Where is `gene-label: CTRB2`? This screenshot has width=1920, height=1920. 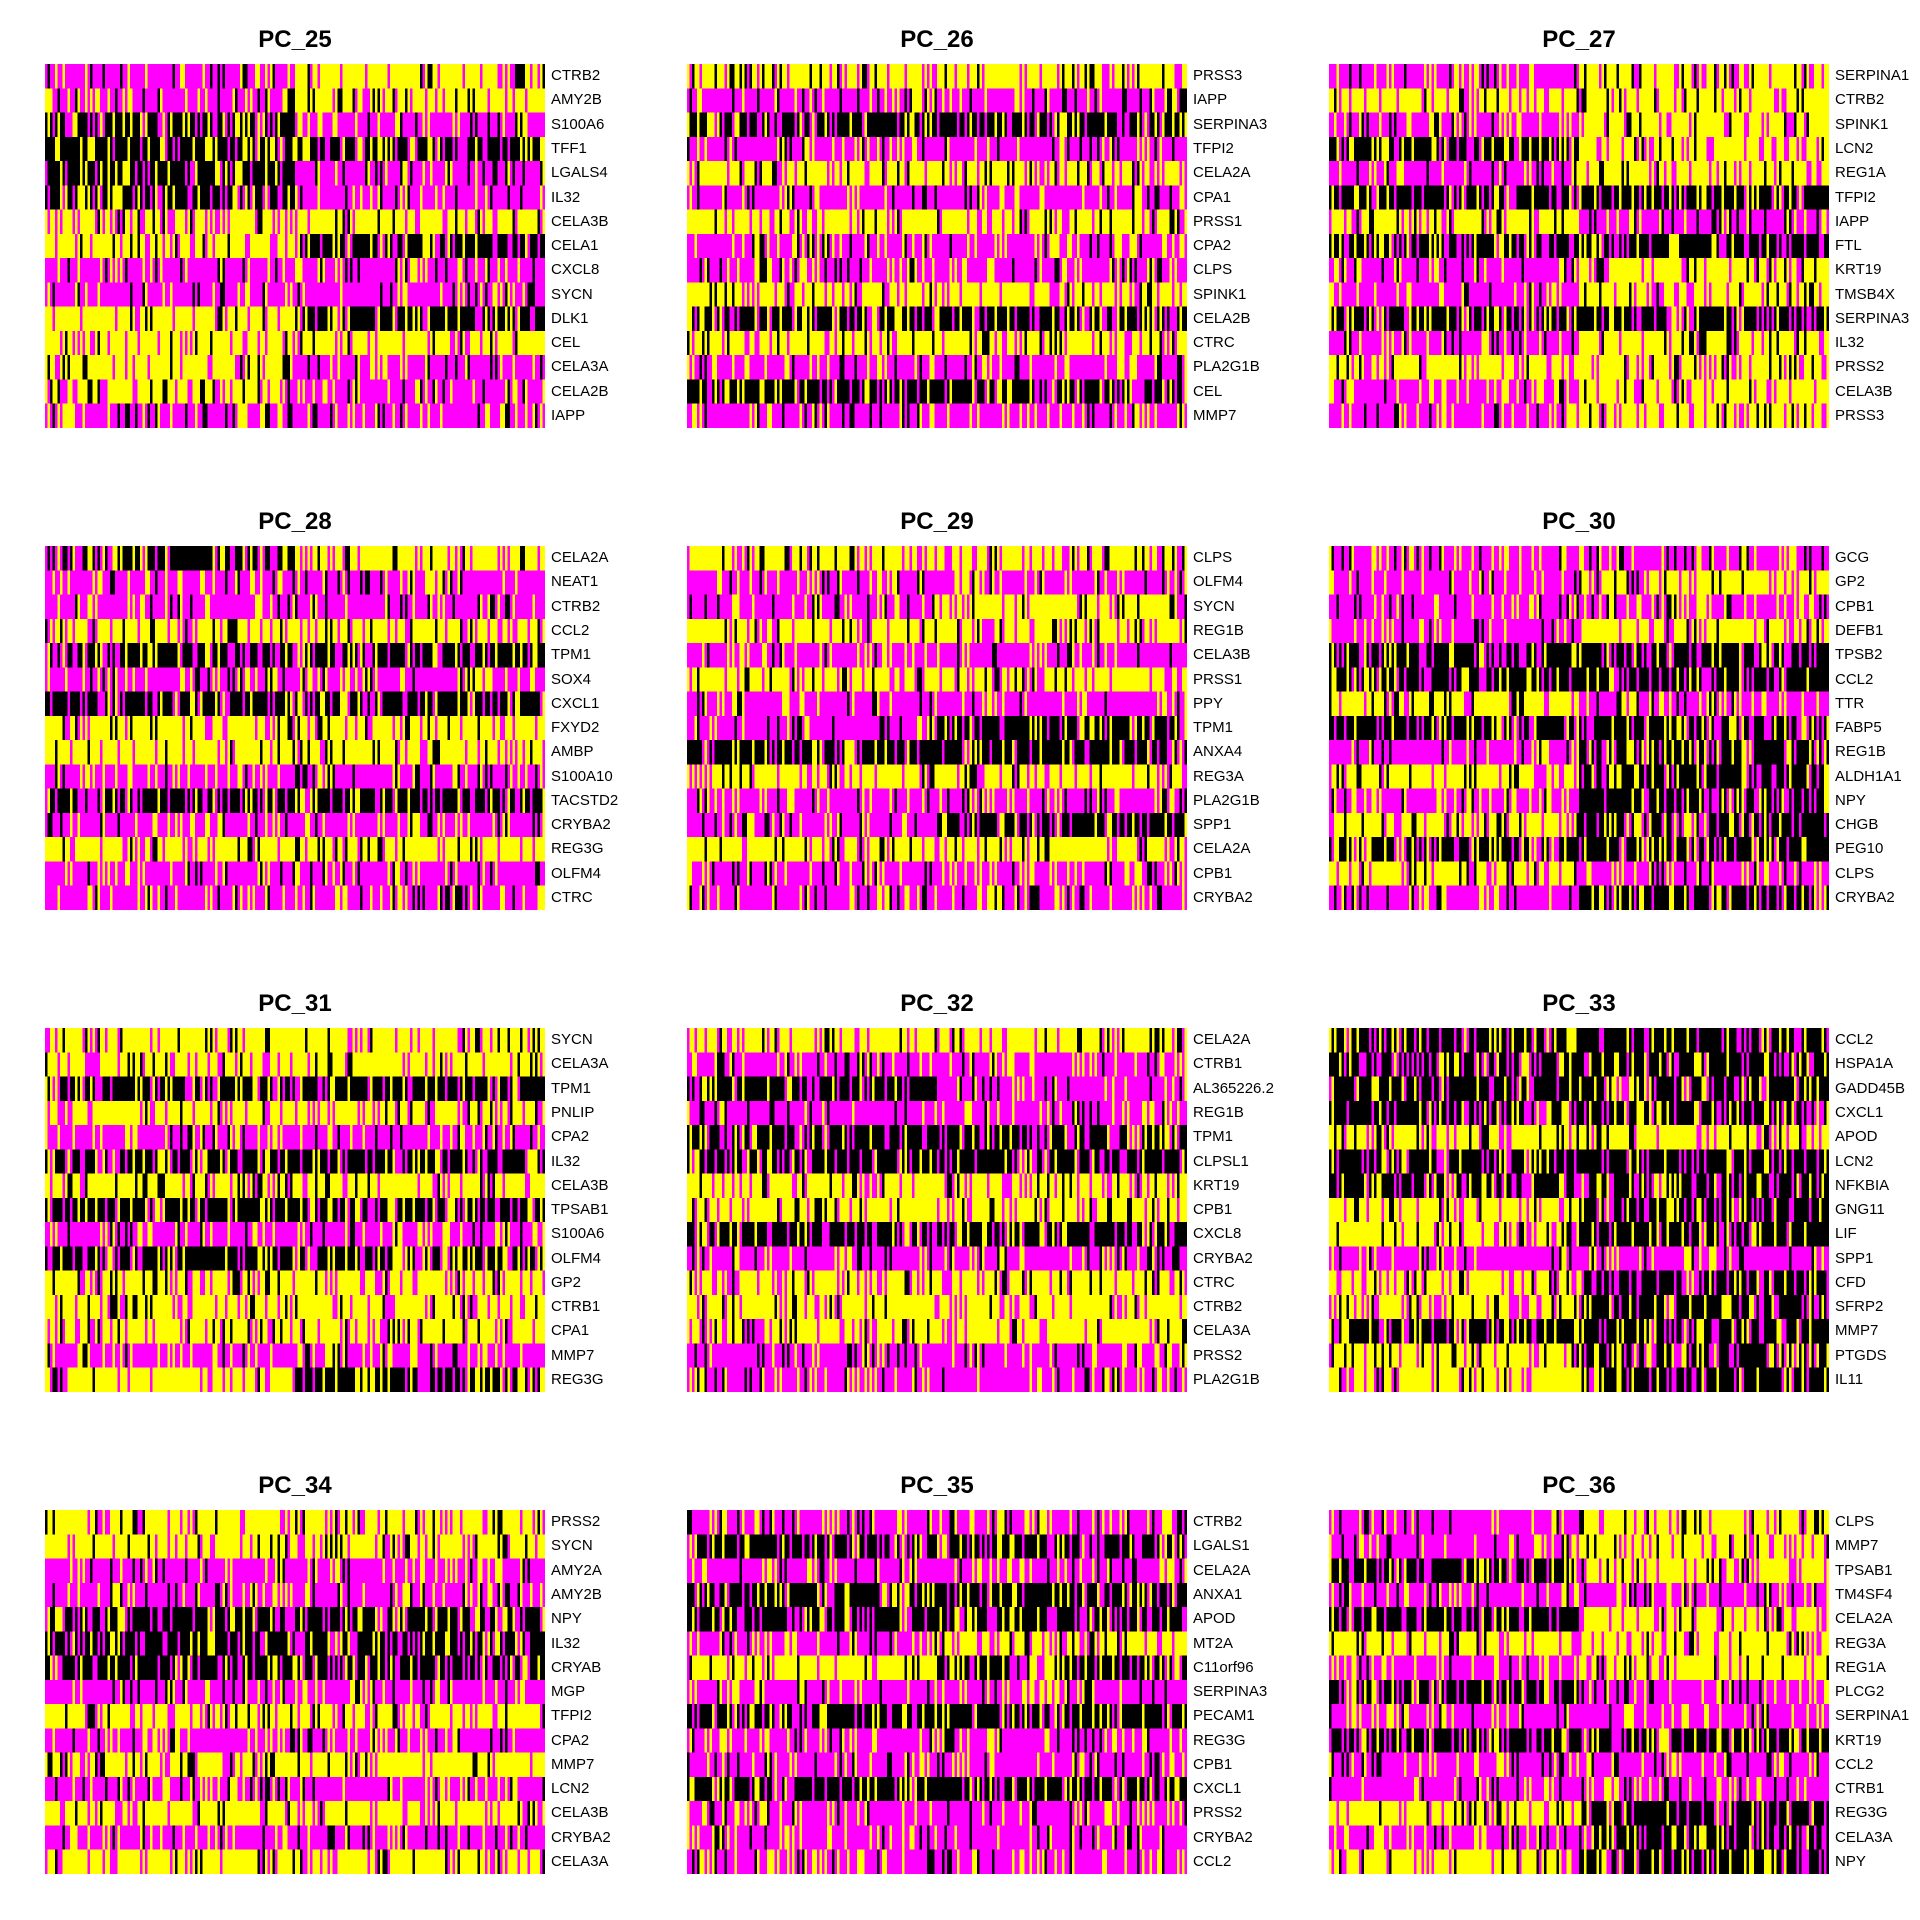 gene-label: CTRB2 is located at coordinates (575, 76).